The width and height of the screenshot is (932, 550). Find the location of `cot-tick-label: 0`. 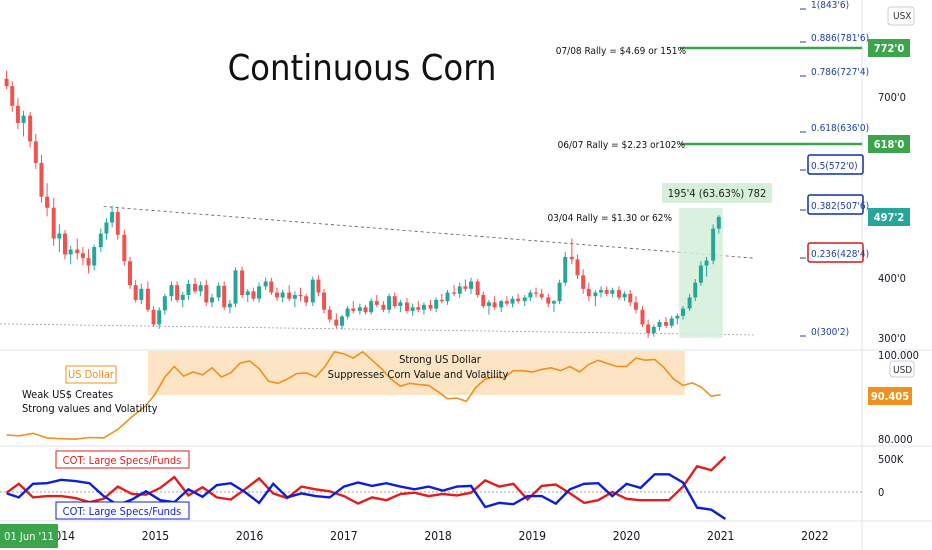

cot-tick-label: 0 is located at coordinates (881, 492).